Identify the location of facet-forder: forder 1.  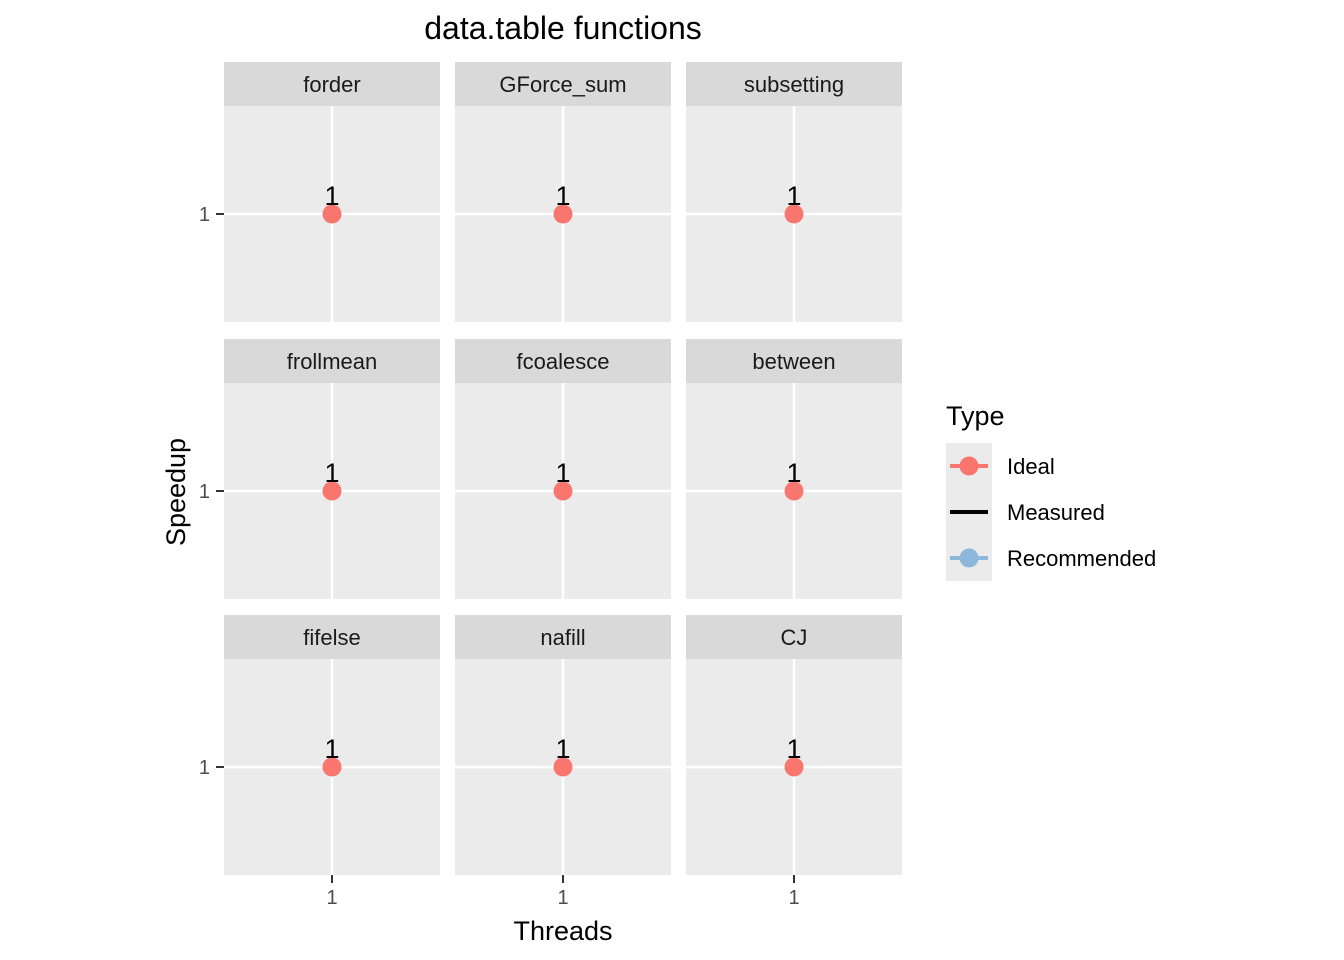
(332, 192).